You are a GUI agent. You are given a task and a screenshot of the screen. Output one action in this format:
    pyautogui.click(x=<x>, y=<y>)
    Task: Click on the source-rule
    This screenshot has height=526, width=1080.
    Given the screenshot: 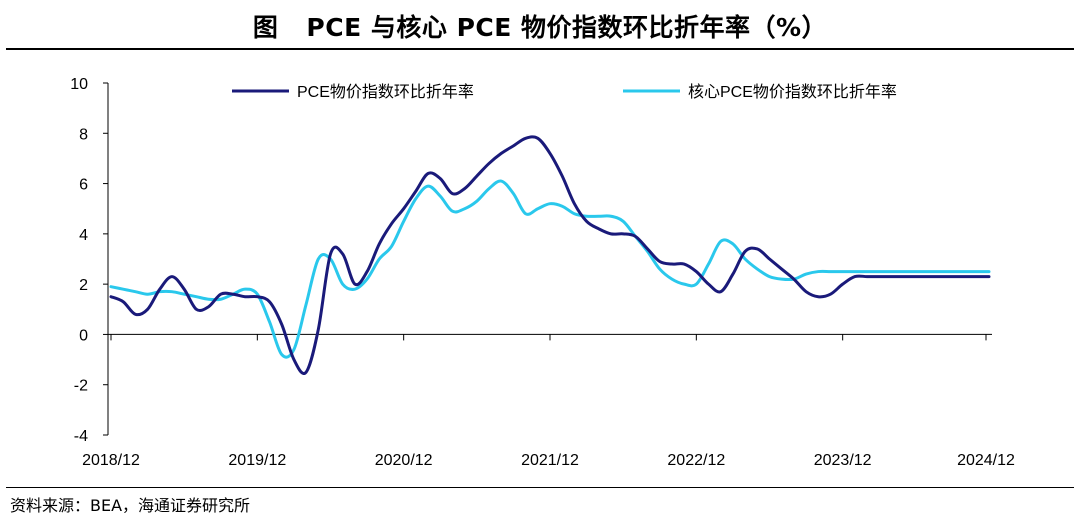 What is the action you would take?
    pyautogui.click(x=540, y=487)
    